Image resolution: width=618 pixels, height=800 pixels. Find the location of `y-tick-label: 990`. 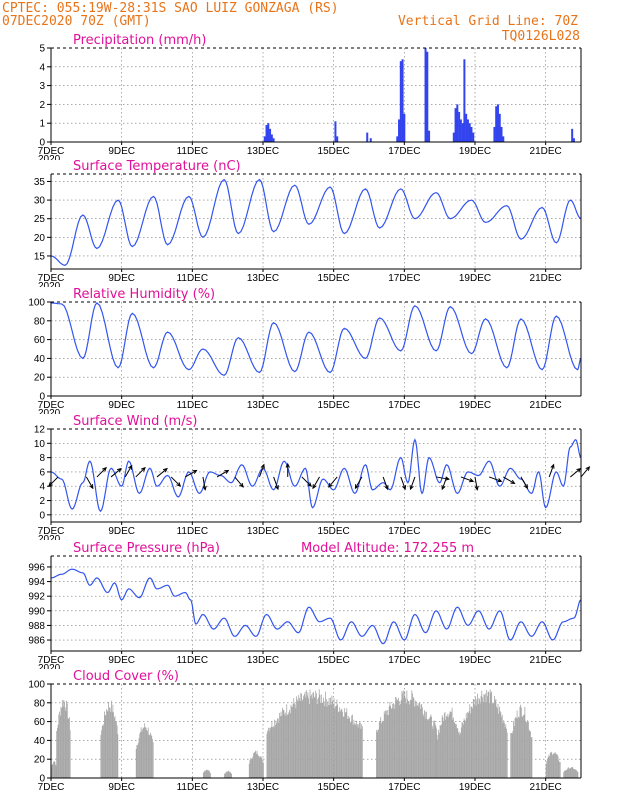

y-tick-label: 990 is located at coordinates (36, 611).